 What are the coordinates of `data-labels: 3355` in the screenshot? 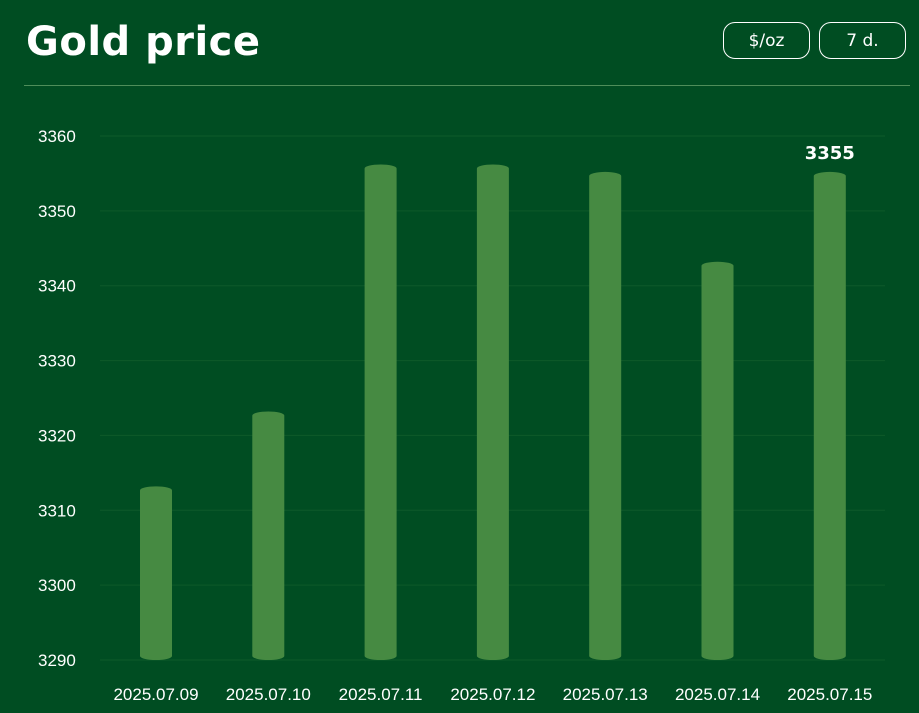 It's located at (830, 153).